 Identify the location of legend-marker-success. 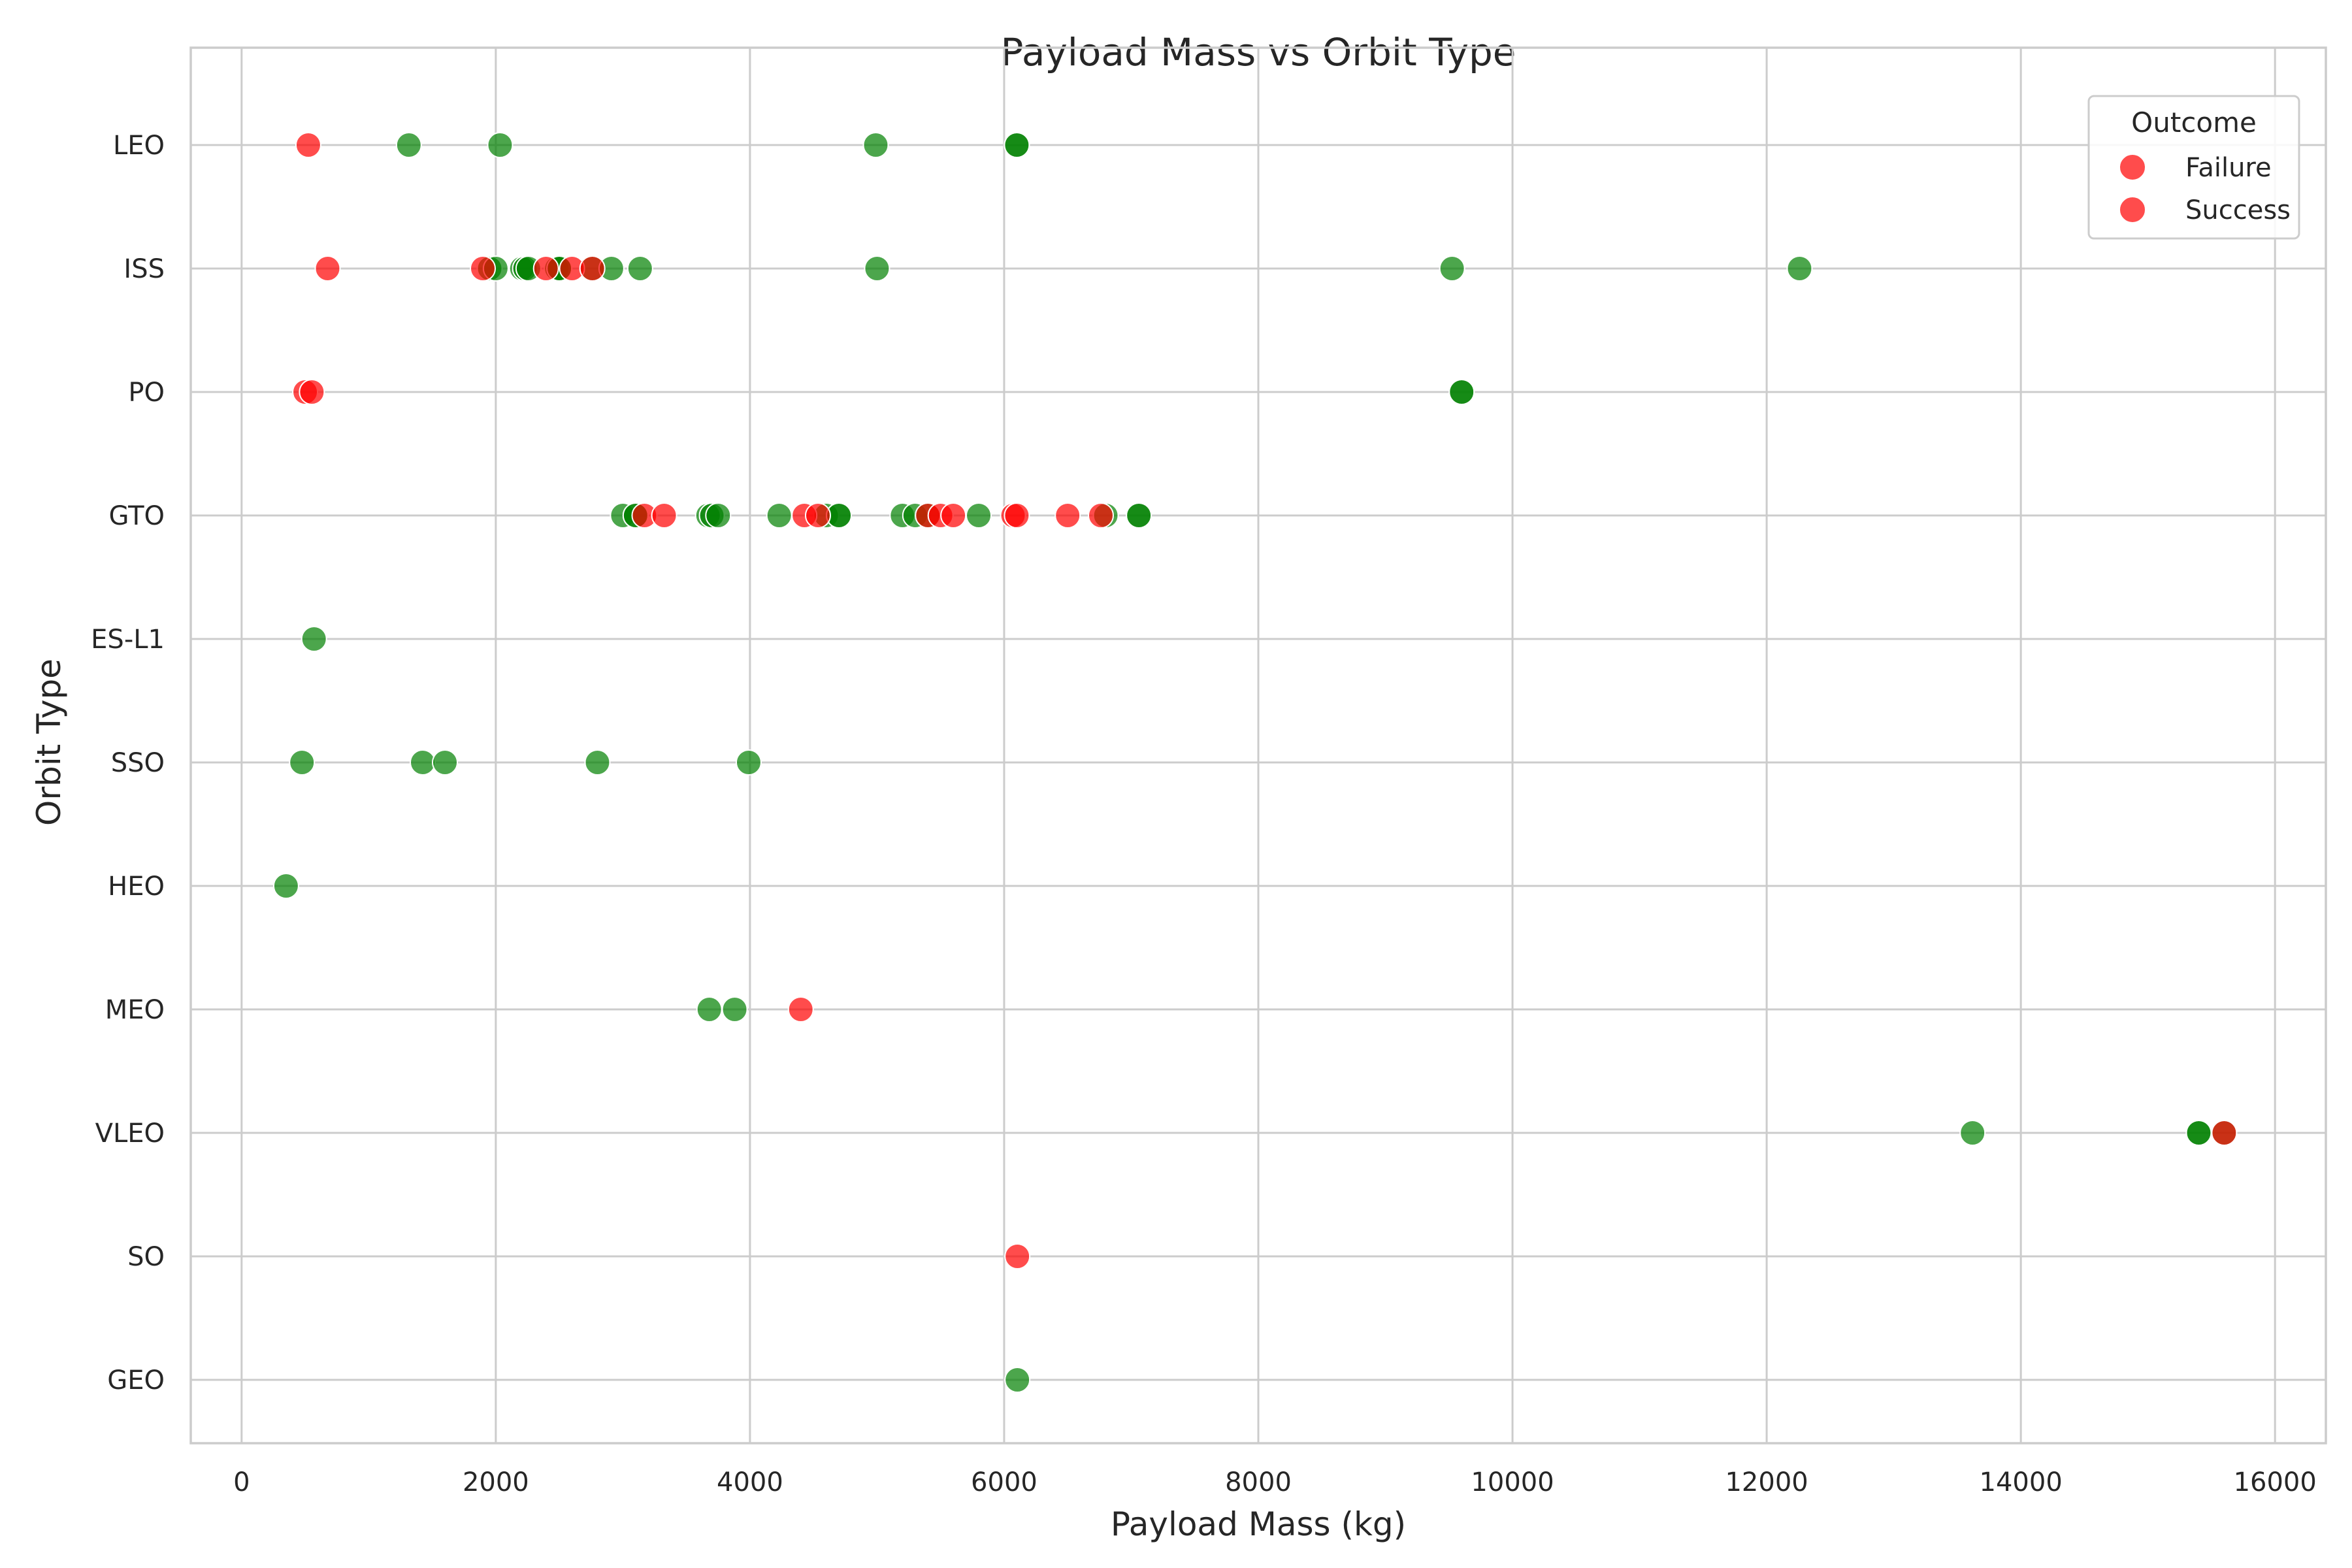
(2132, 209).